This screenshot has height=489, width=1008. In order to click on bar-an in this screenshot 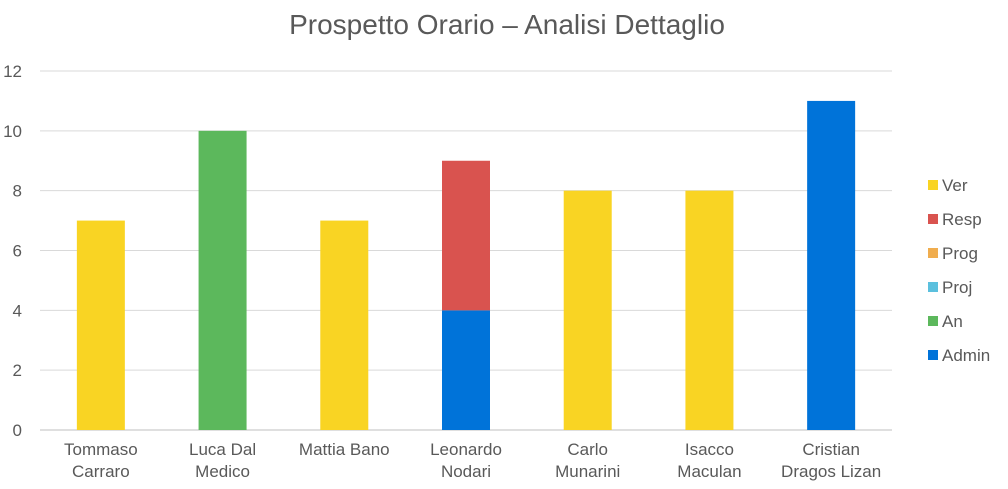, I will do `click(222, 280)`.